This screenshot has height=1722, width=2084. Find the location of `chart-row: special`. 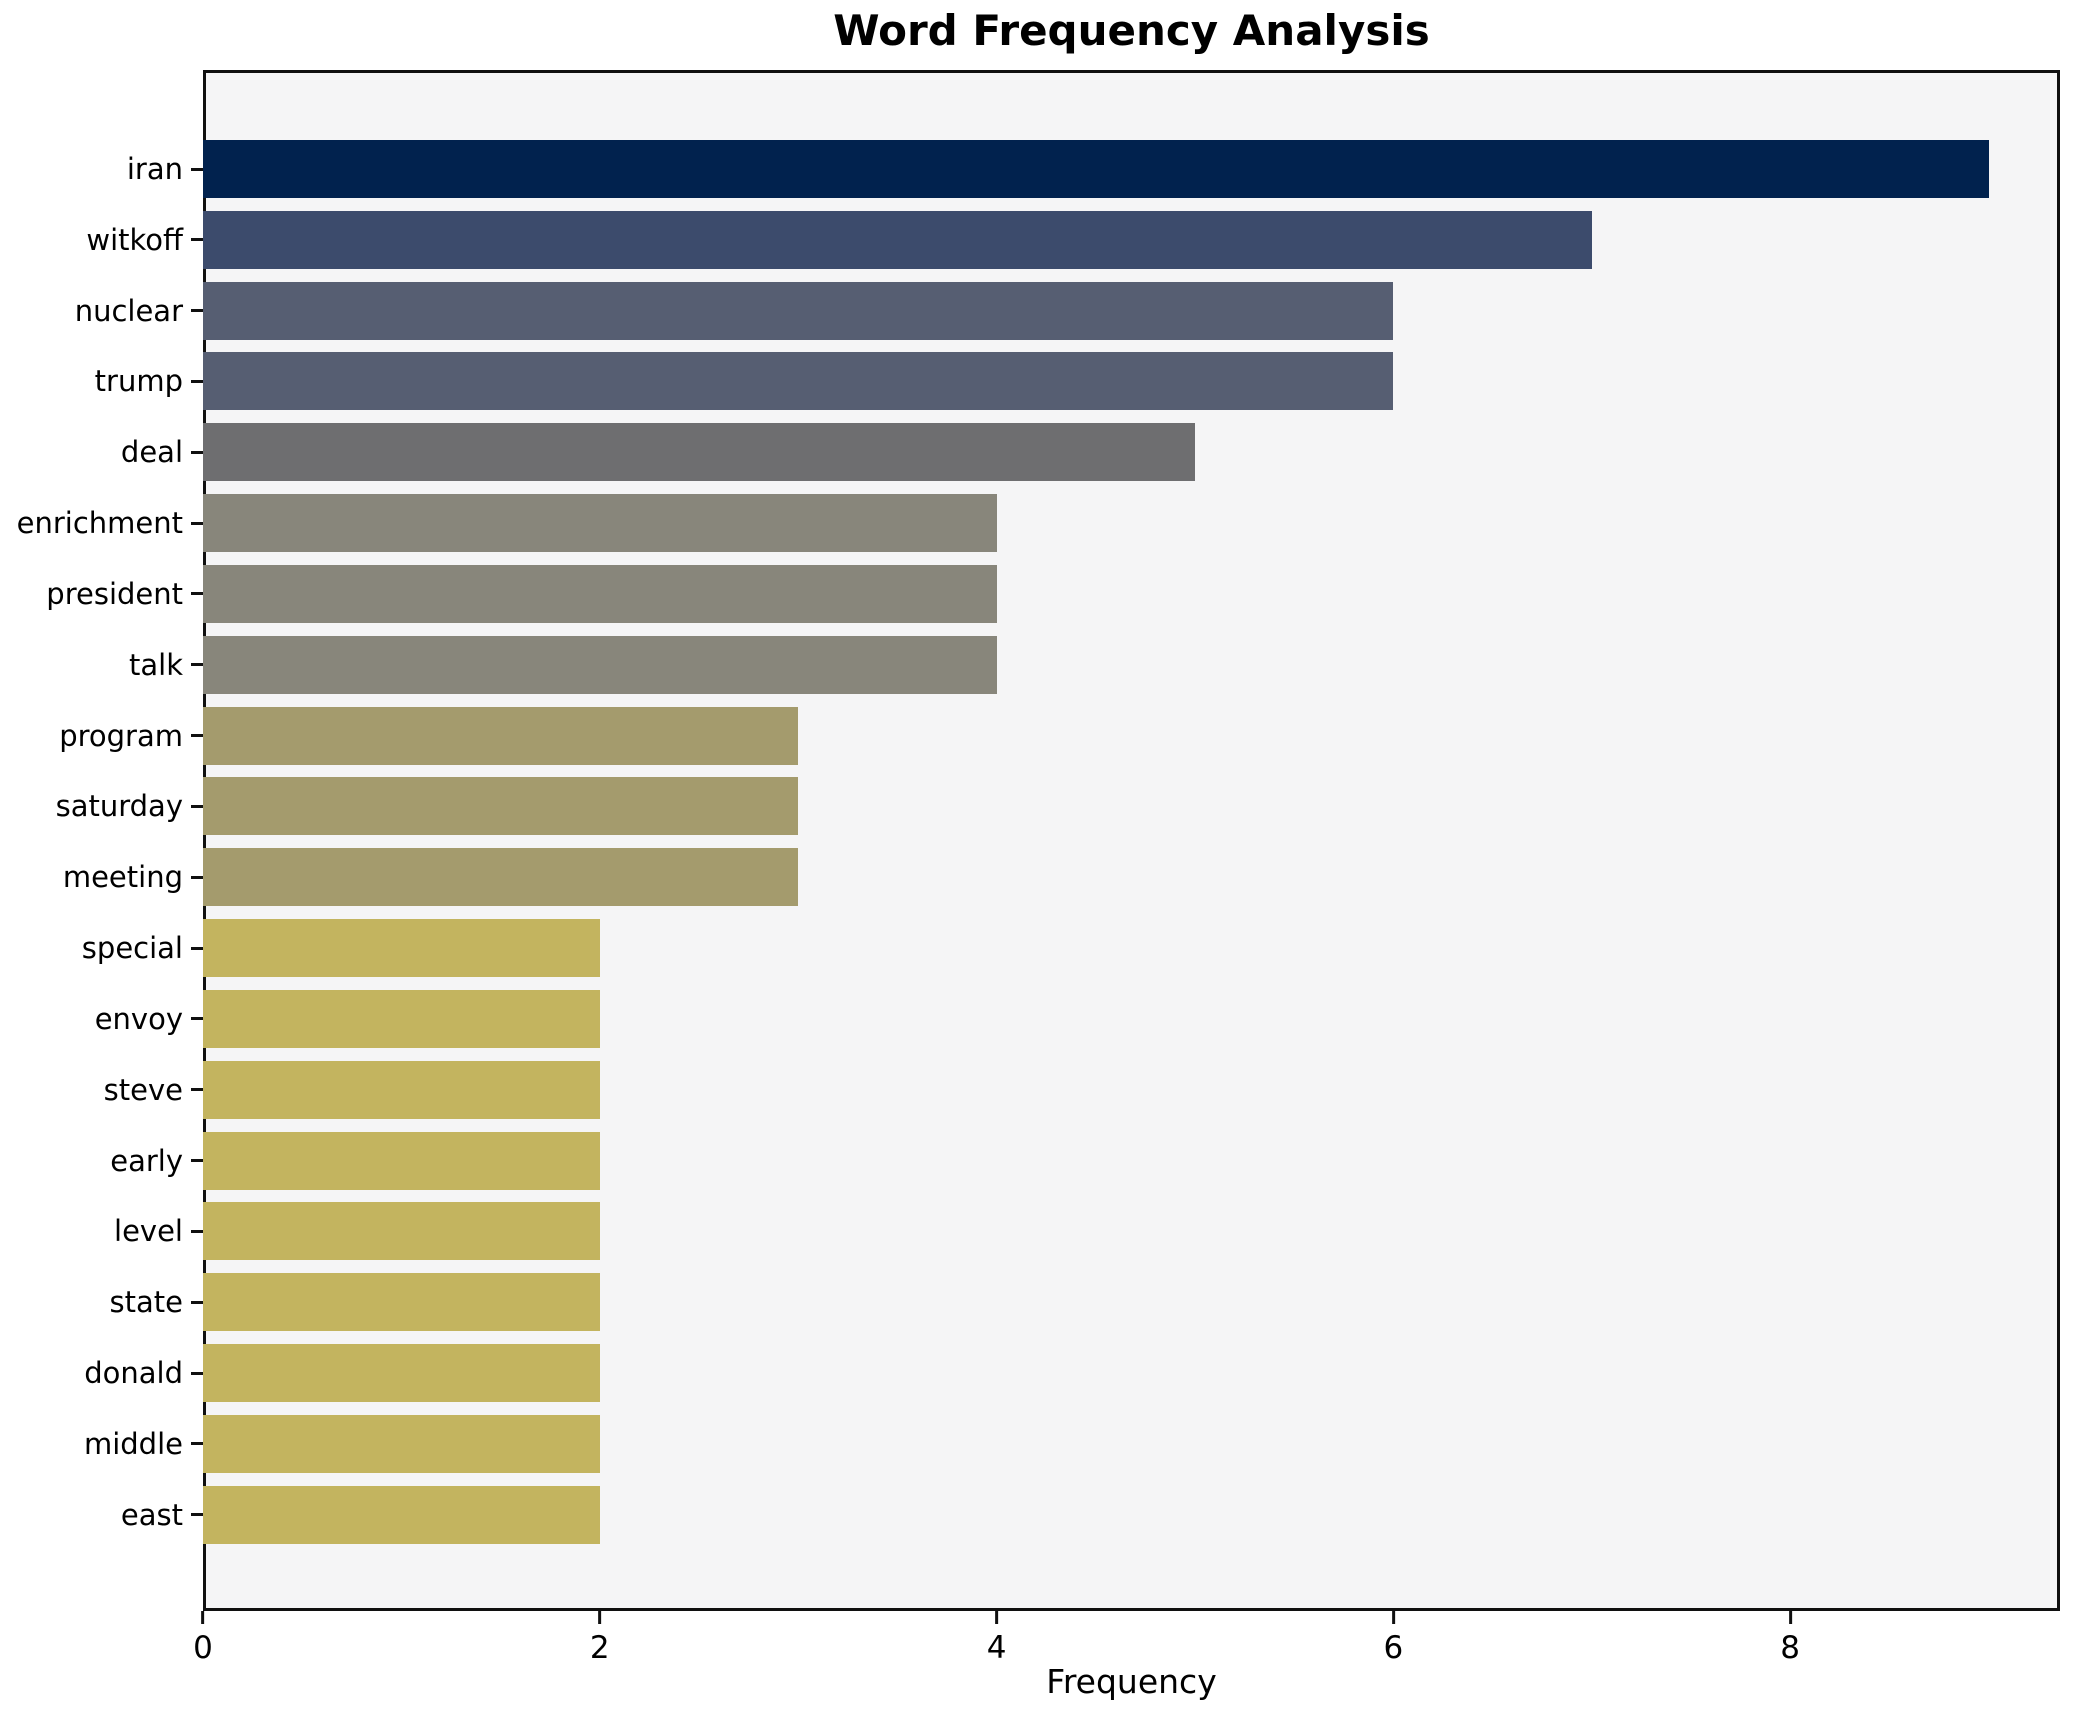

chart-row: special is located at coordinates (1030, 948).